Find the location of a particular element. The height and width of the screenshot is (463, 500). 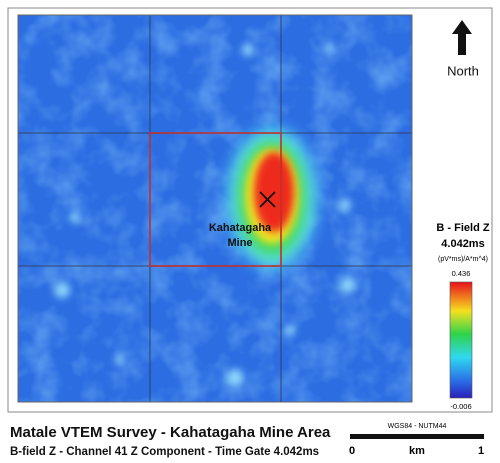

legend-units: (pV*ms)/A*m^4) is located at coordinates (463, 259).